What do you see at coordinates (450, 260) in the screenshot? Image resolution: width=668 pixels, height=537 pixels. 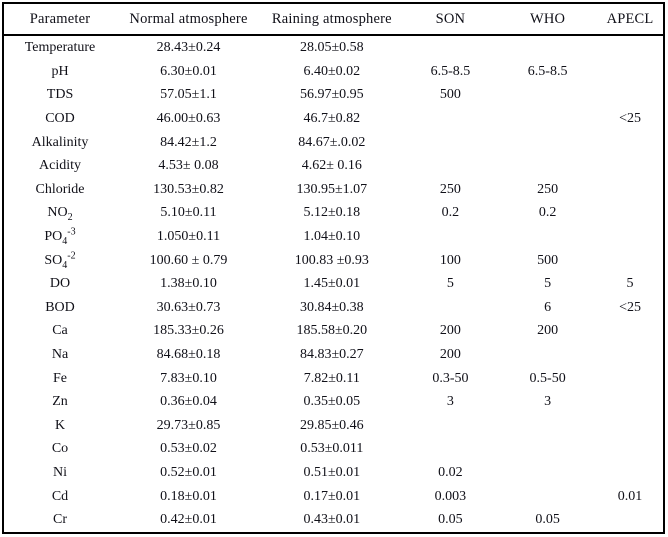 I see `son-cell: 100` at bounding box center [450, 260].